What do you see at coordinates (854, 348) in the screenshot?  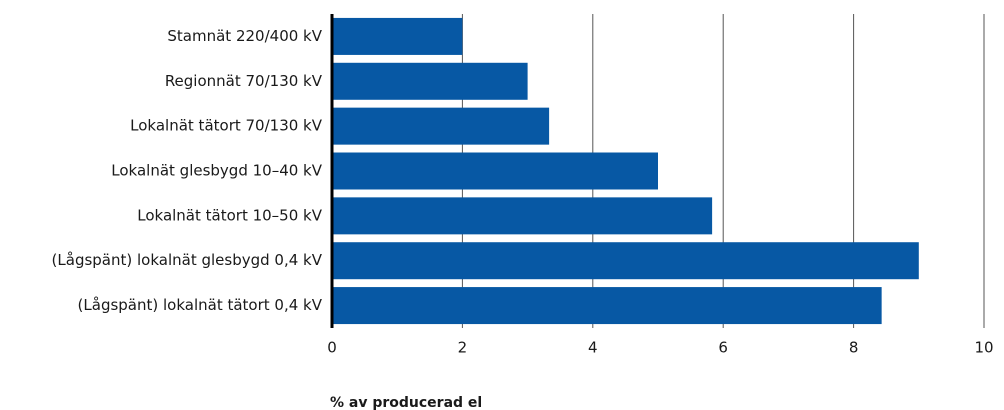 I see `x-tick-label: 8` at bounding box center [854, 348].